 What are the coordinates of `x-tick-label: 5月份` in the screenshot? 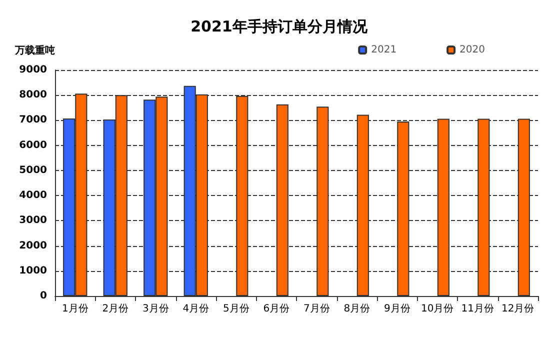 It's located at (236, 309).